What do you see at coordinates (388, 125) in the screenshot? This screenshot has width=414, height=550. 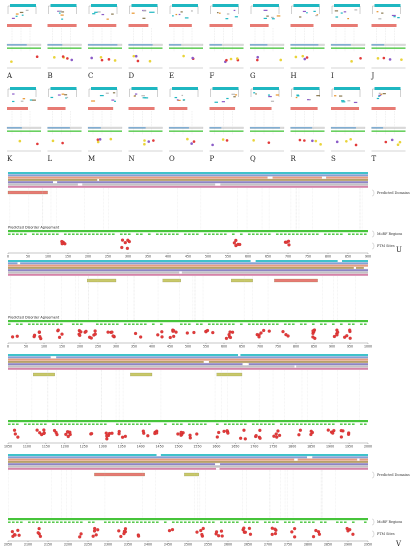 I see `small-panel-t: T` at bounding box center [388, 125].